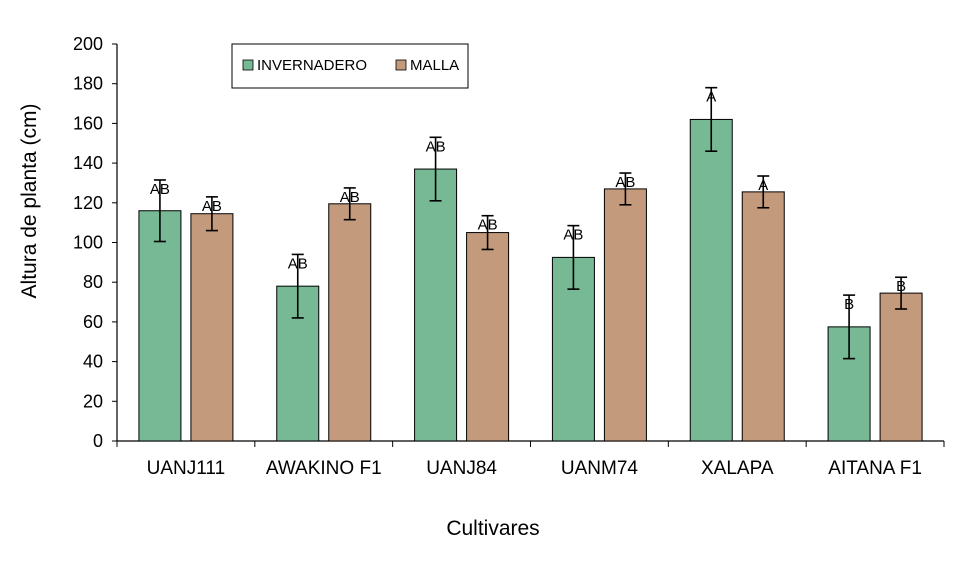 The width and height of the screenshot is (980, 569). What do you see at coordinates (88, 203) in the screenshot?
I see `y-tick-label: 120` at bounding box center [88, 203].